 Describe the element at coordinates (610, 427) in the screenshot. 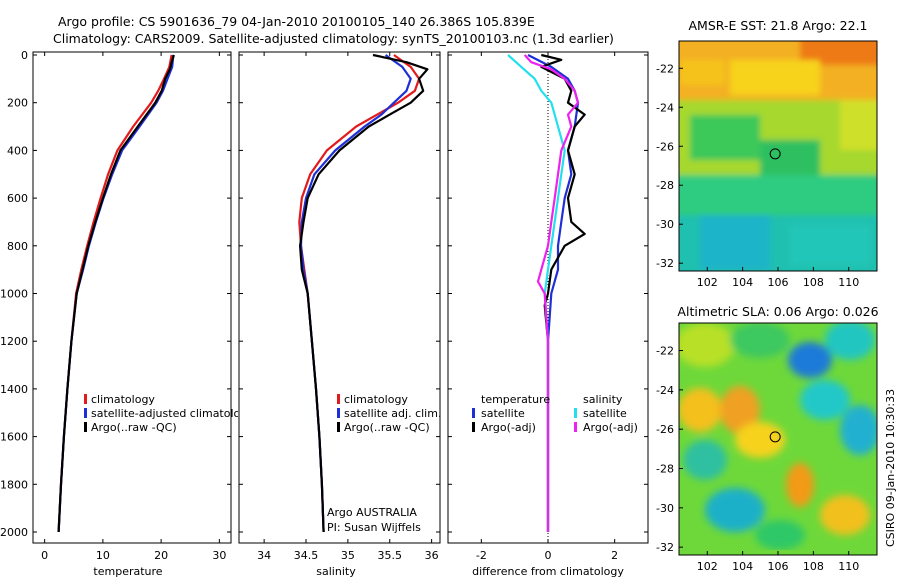

I see `legend-label-sal-argo: Argo(-adj)` at that location.